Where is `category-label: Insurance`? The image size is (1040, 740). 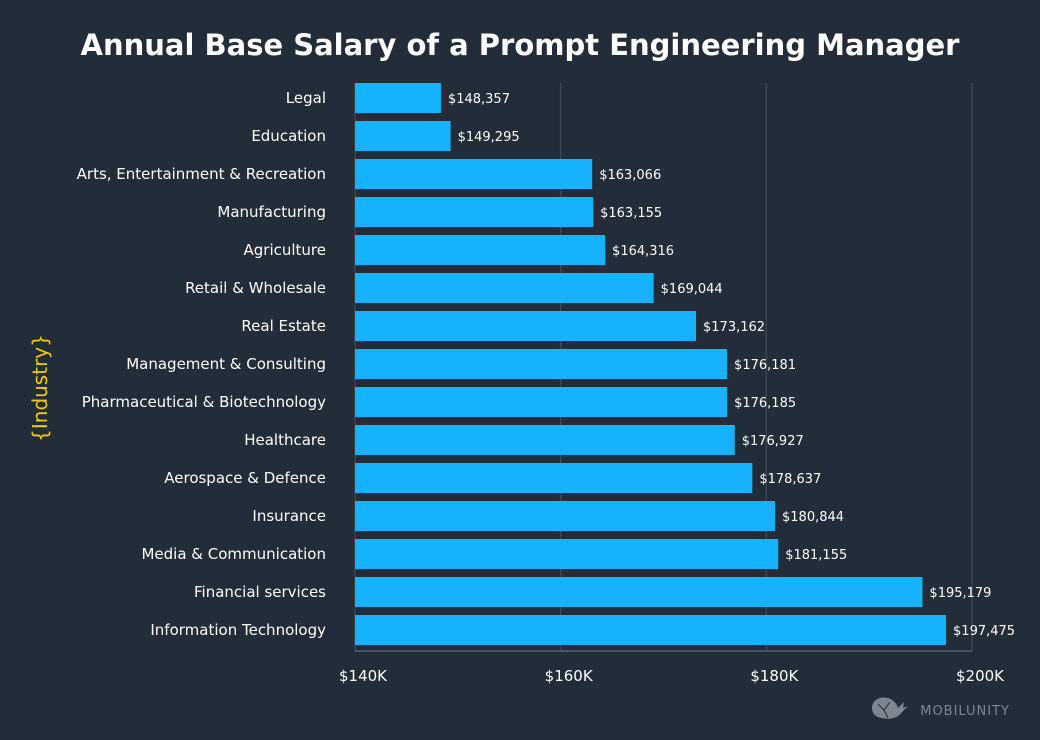 category-label: Insurance is located at coordinates (289, 516).